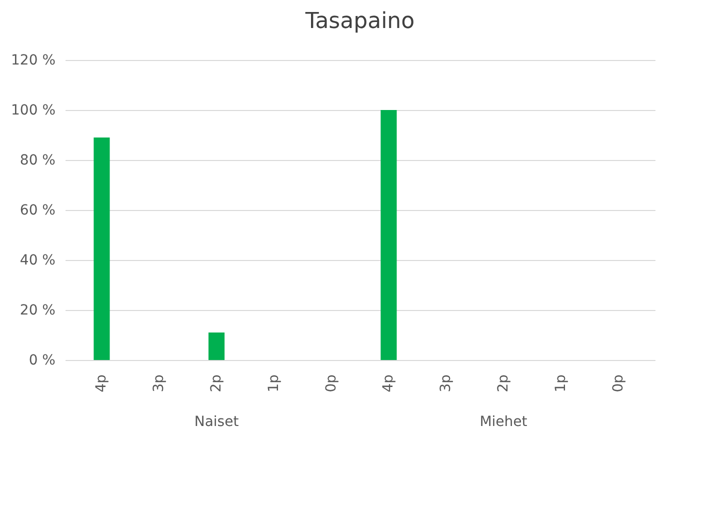  I want to click on text: Naiset, so click(217, 422).